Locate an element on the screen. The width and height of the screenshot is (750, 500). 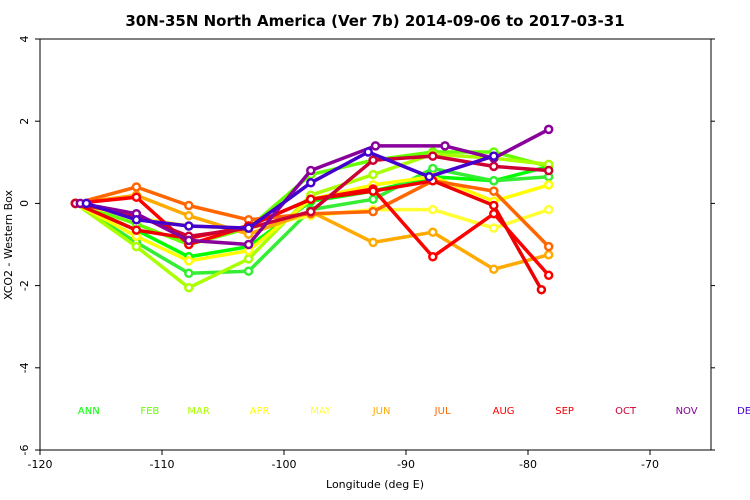
legend-label: AUG is located at coordinates (504, 411).